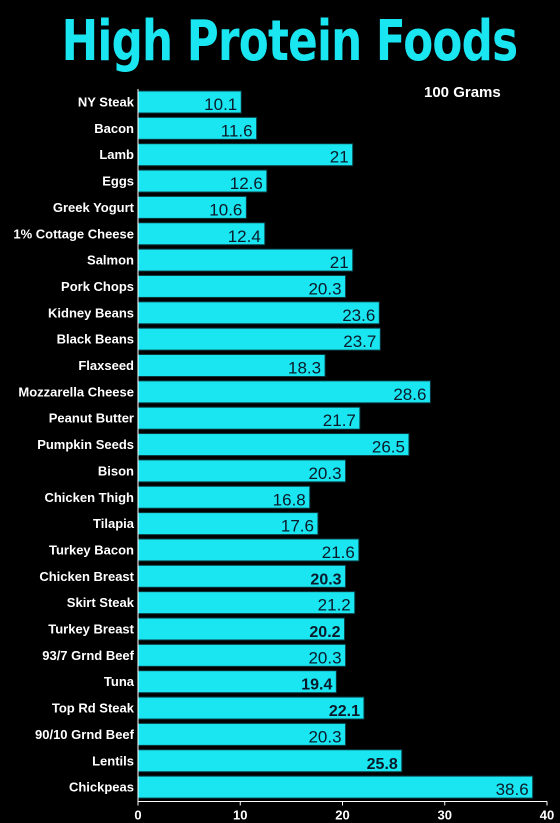 This screenshot has height=823, width=560. I want to click on chart-subtitle: 100 Grams, so click(462, 92).